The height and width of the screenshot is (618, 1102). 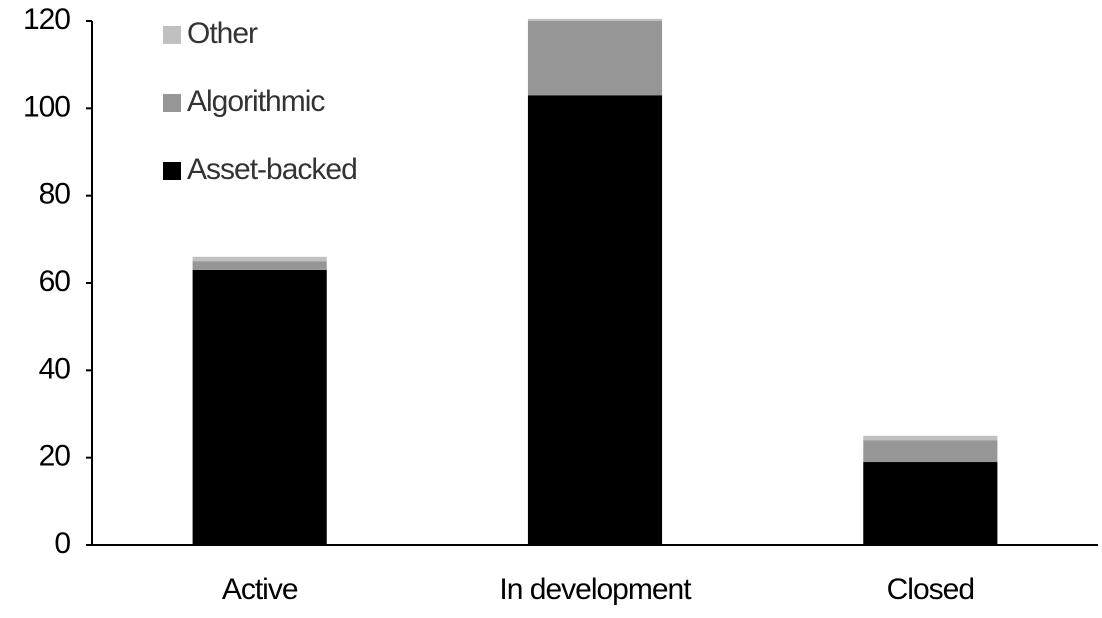 What do you see at coordinates (46, 106) in the screenshot?
I see `y-tick-label: 100` at bounding box center [46, 106].